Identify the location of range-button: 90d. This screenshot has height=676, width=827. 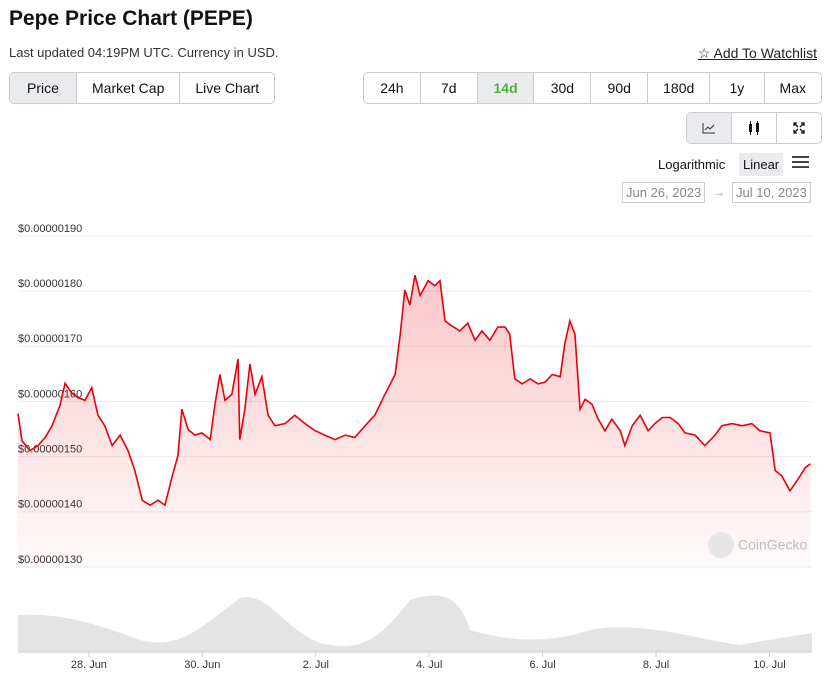
(620, 88).